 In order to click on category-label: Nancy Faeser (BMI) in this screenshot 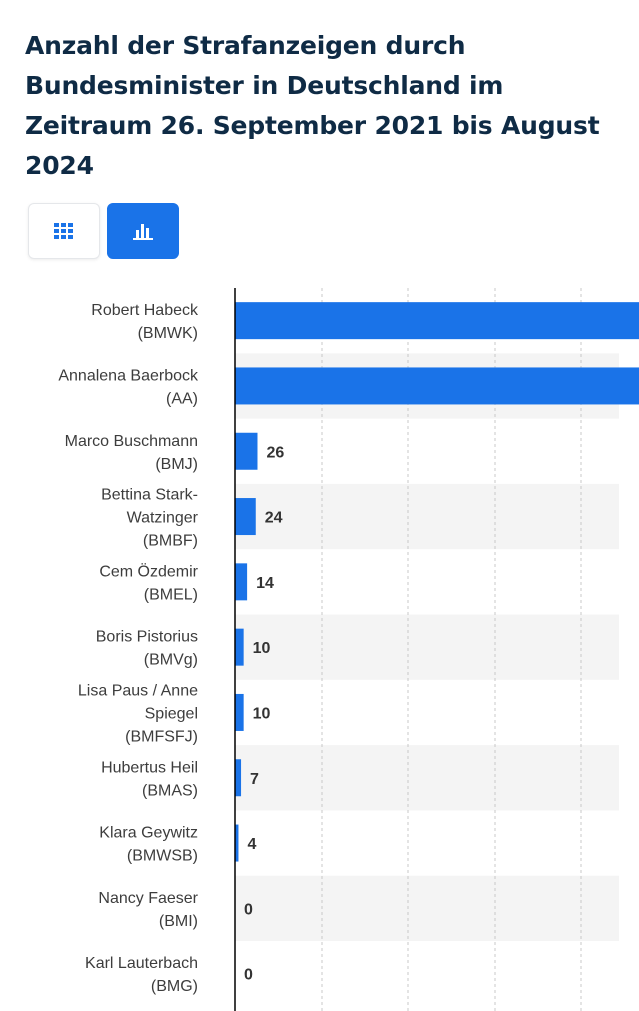, I will do `click(148, 910)`.